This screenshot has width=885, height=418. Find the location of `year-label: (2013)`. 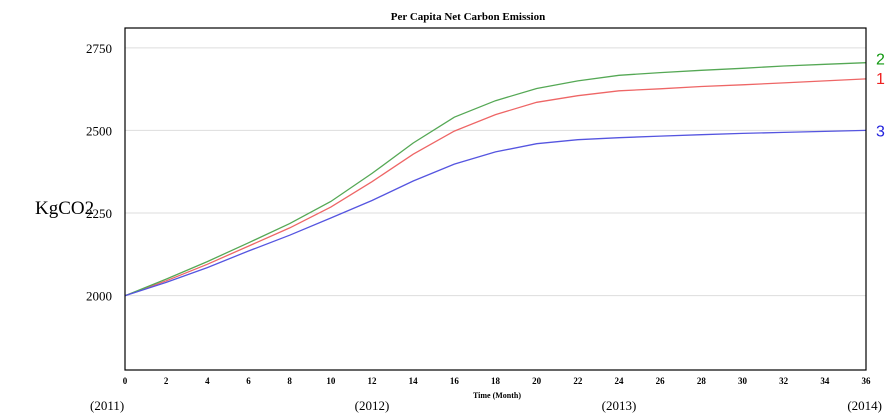

year-label: (2013) is located at coordinates (619, 405).